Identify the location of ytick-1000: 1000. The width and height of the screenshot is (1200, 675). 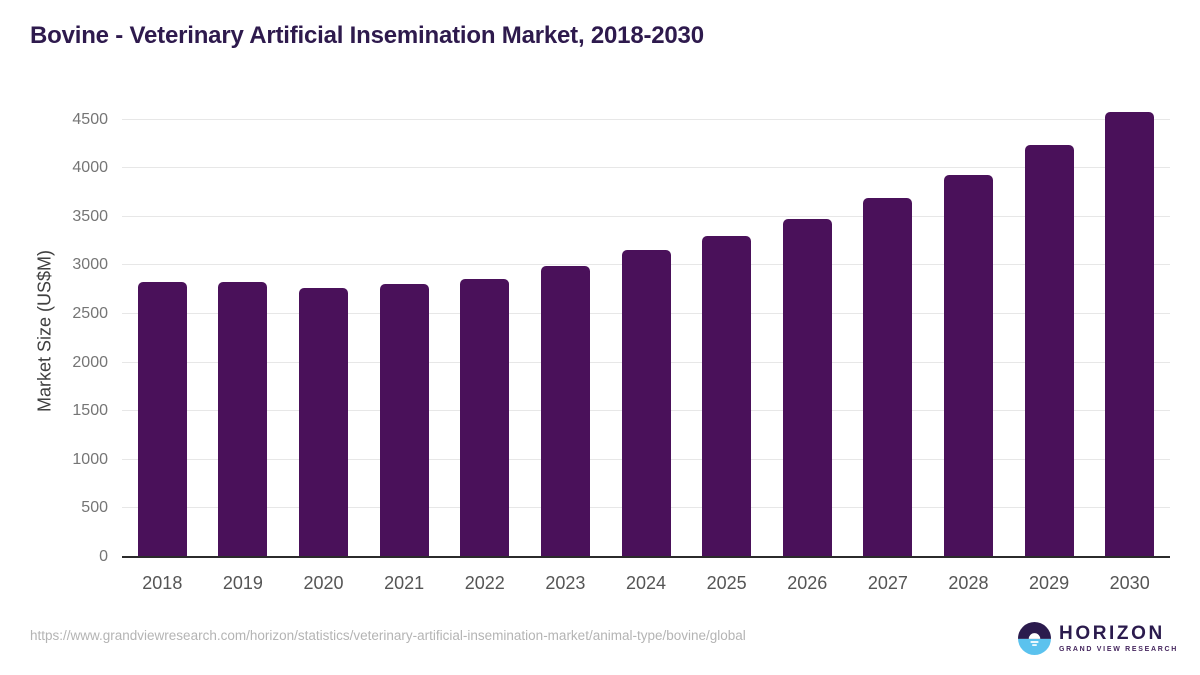
(90, 459).